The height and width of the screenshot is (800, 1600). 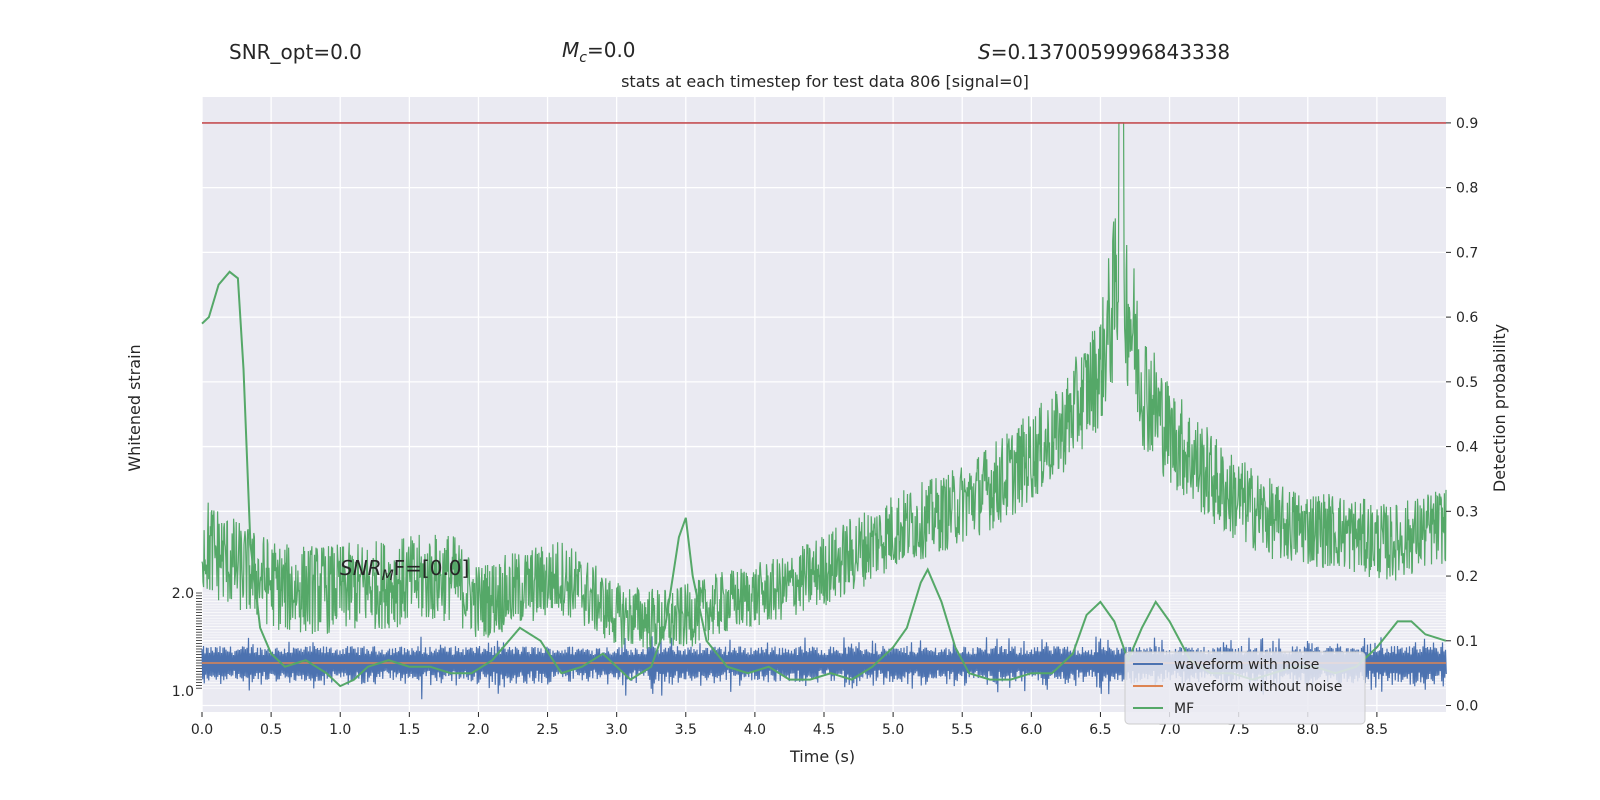 What do you see at coordinates (1377, 730) in the screenshot?
I see `x-tick-label: 8.5` at bounding box center [1377, 730].